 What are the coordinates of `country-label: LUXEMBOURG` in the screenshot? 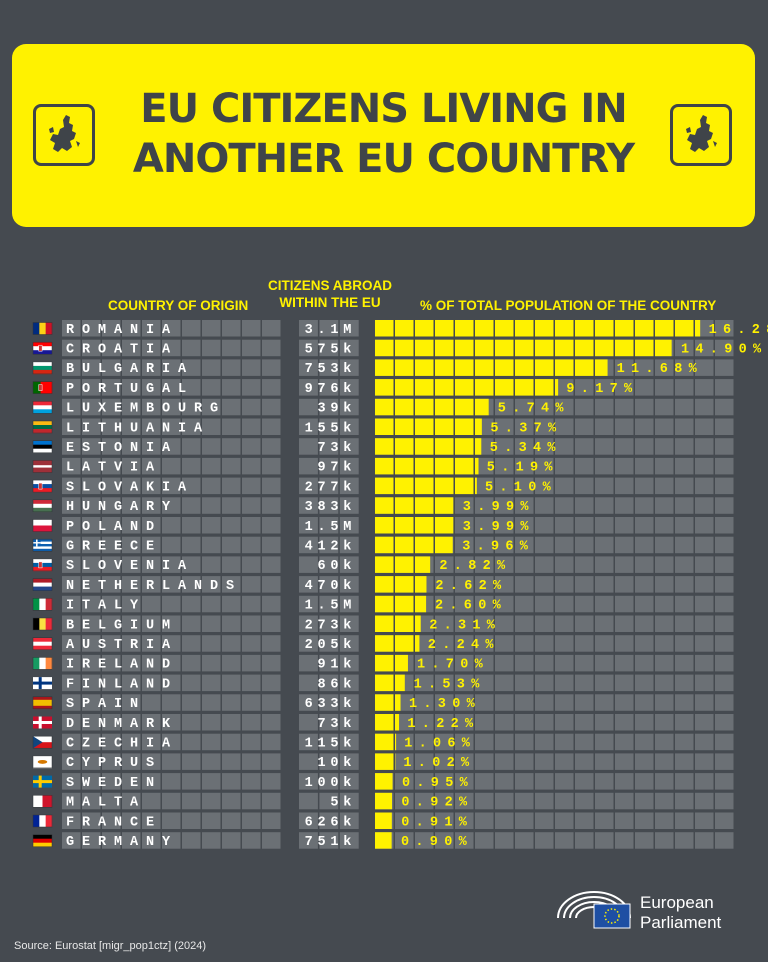 It's located at (146, 409).